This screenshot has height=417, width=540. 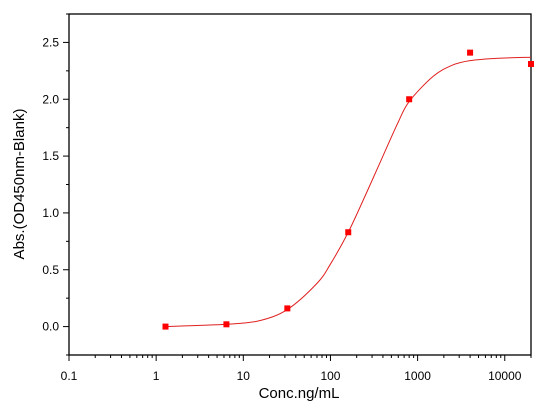 I want to click on y-tick-label: 0.5, so click(x=50, y=270).